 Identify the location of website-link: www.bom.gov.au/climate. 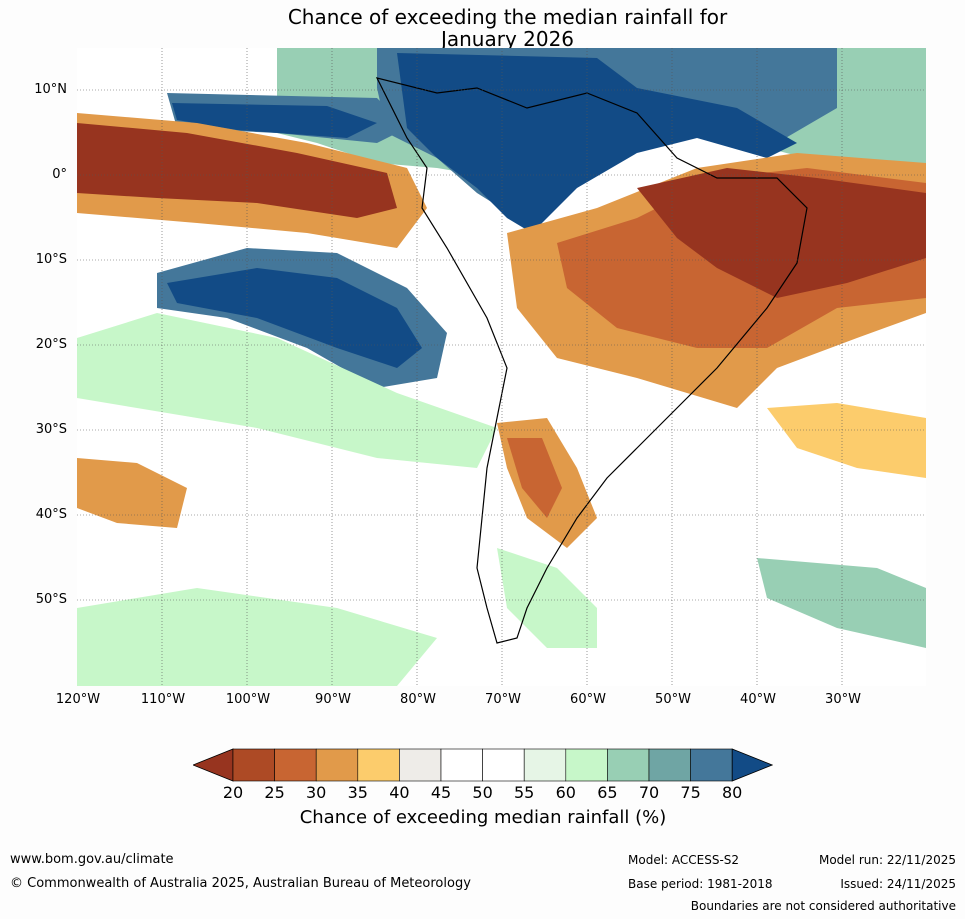
(92, 859).